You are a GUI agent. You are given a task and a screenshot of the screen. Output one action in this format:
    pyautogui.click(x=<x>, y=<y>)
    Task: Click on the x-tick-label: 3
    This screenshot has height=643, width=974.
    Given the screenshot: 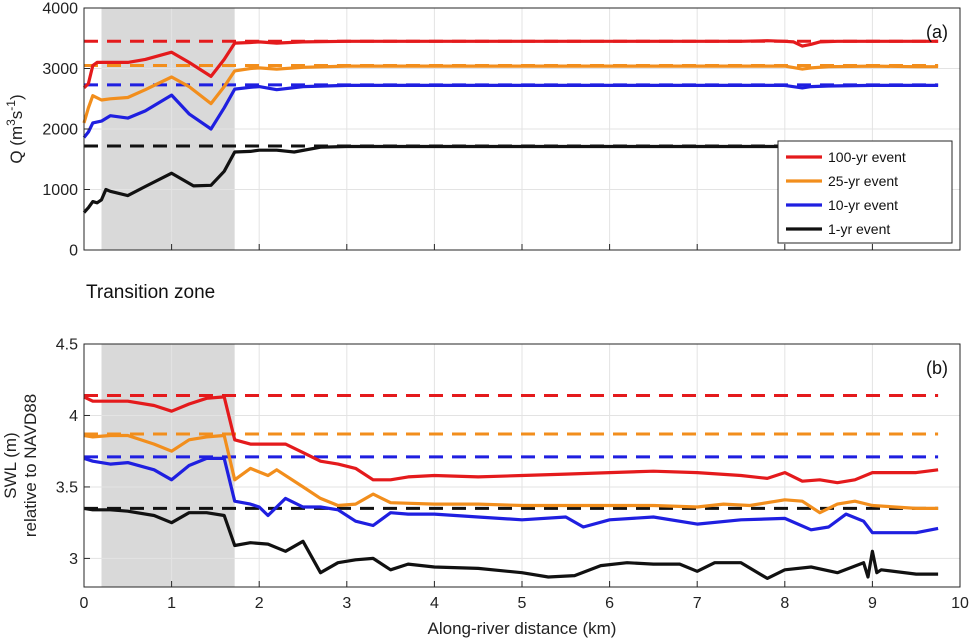 What is the action you would take?
    pyautogui.click(x=346, y=603)
    